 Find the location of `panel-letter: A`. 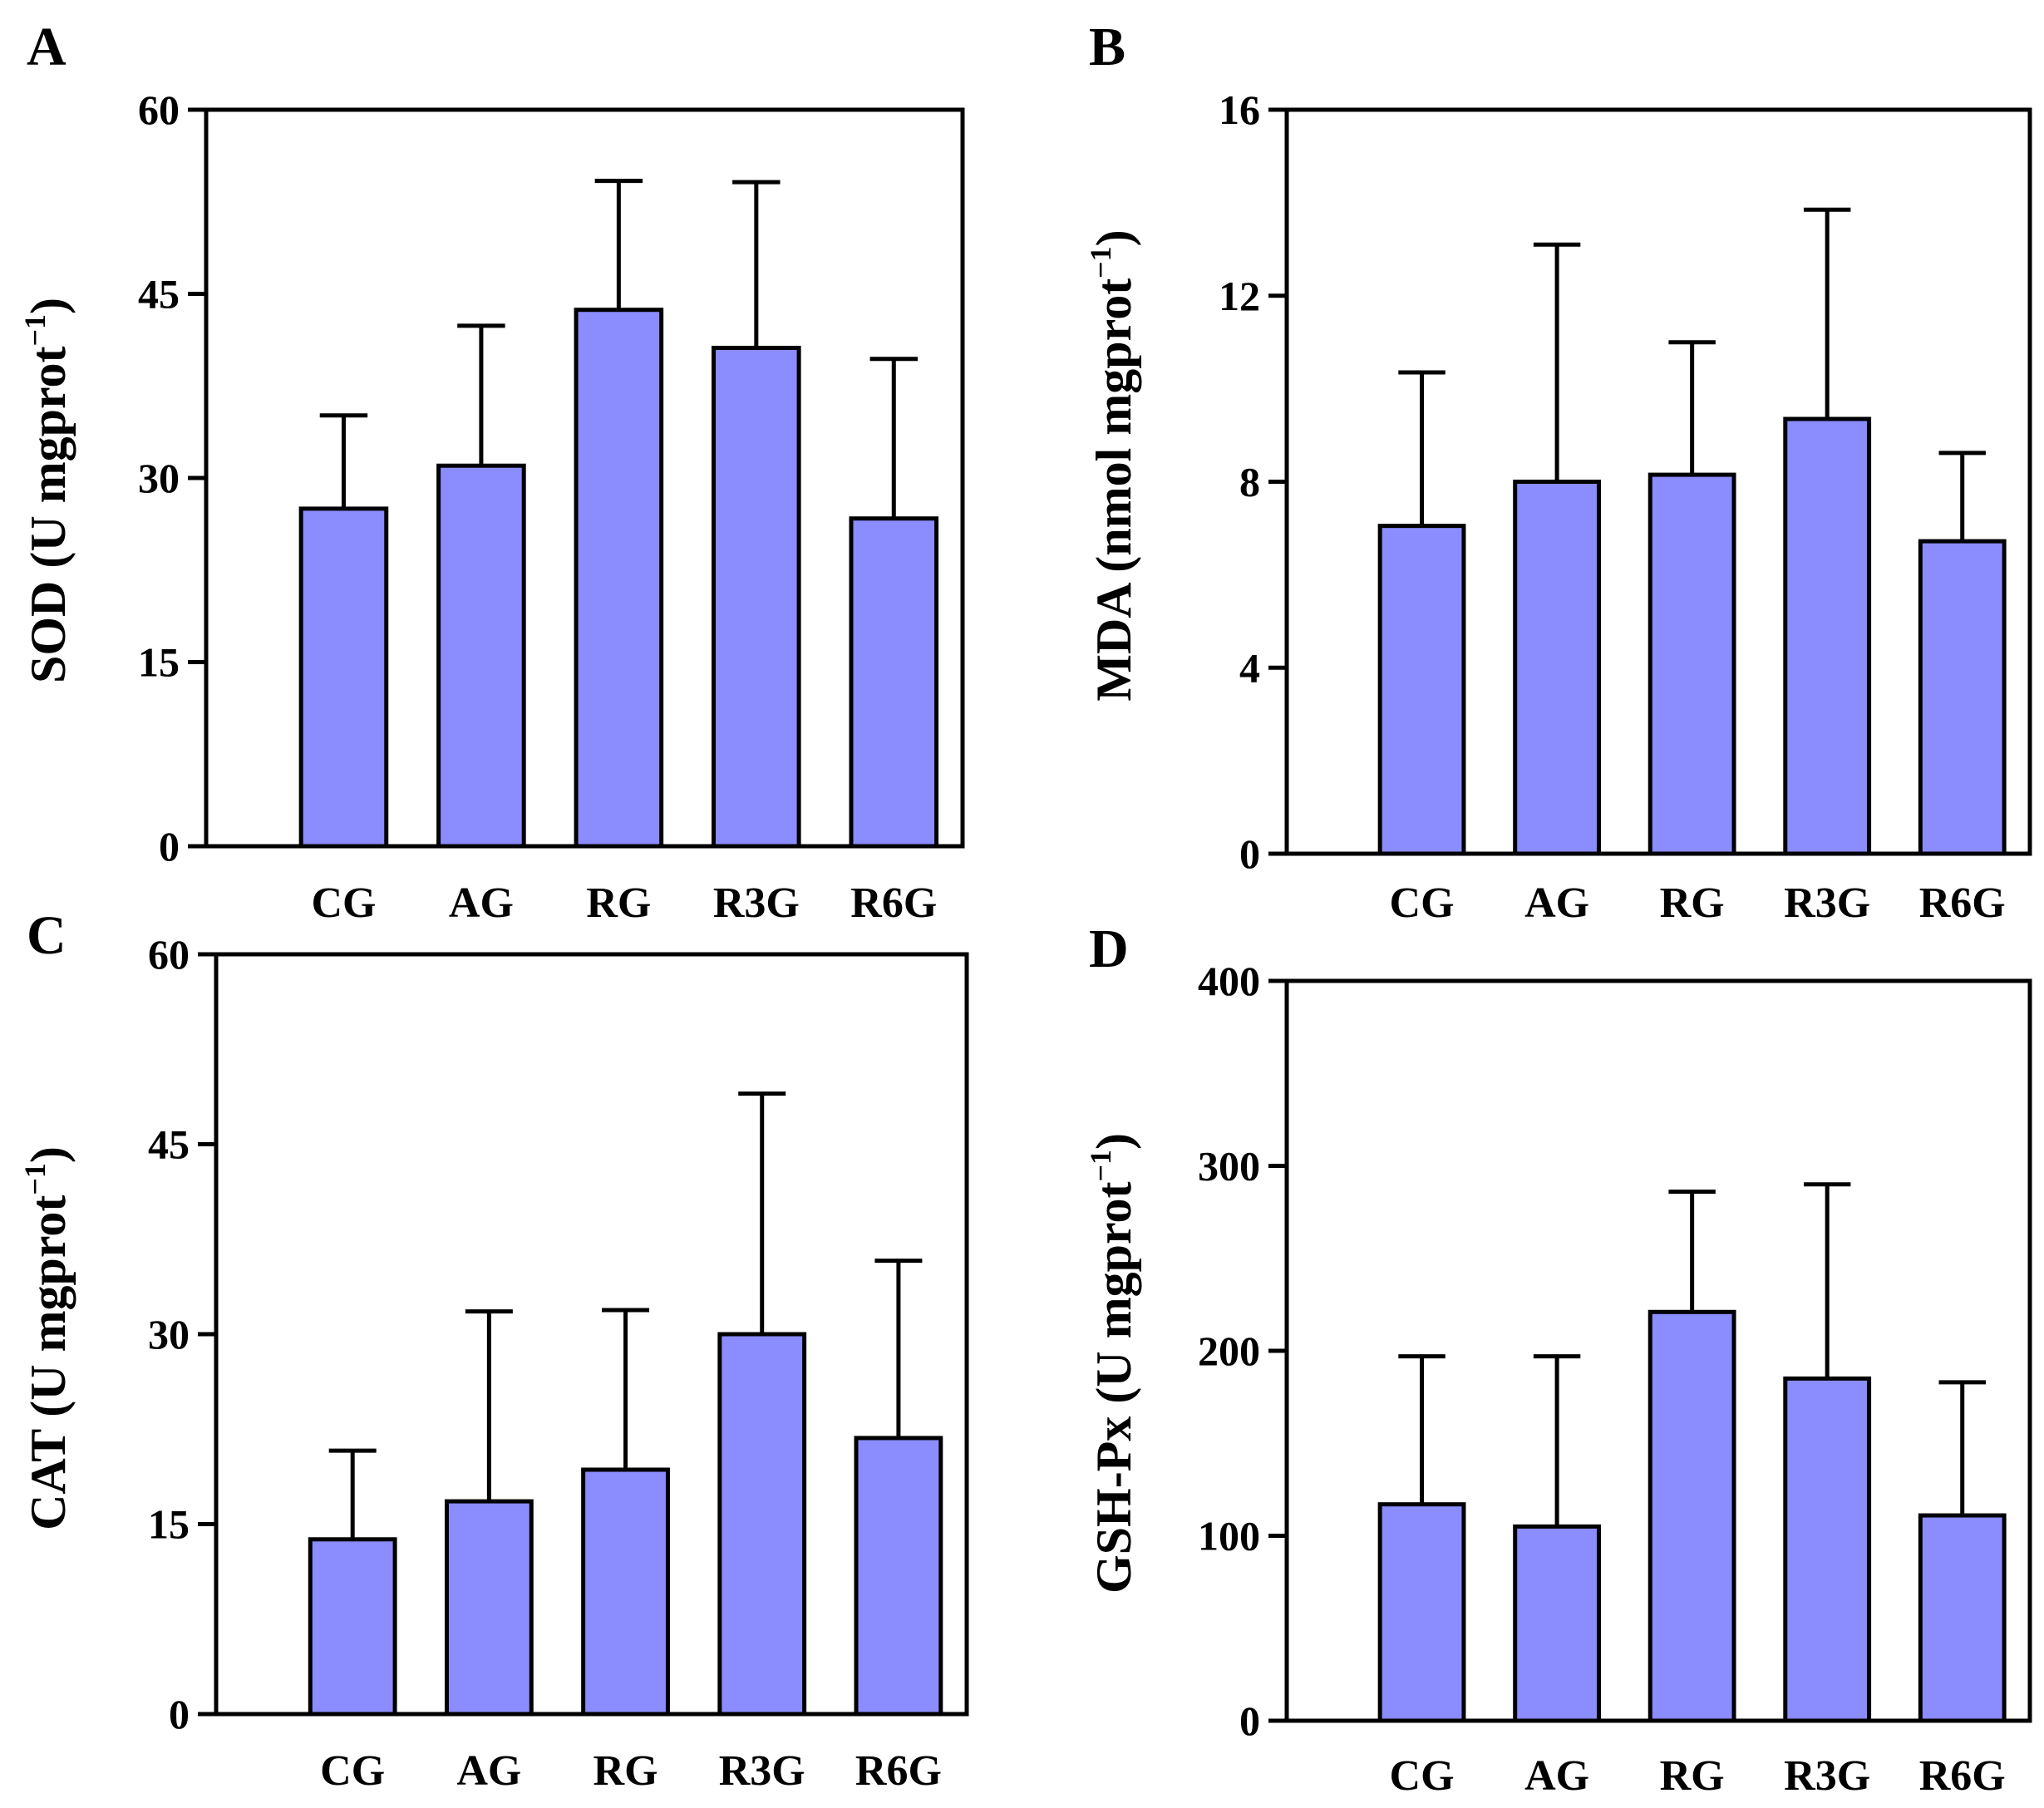

panel-letter: A is located at coordinates (46, 47).